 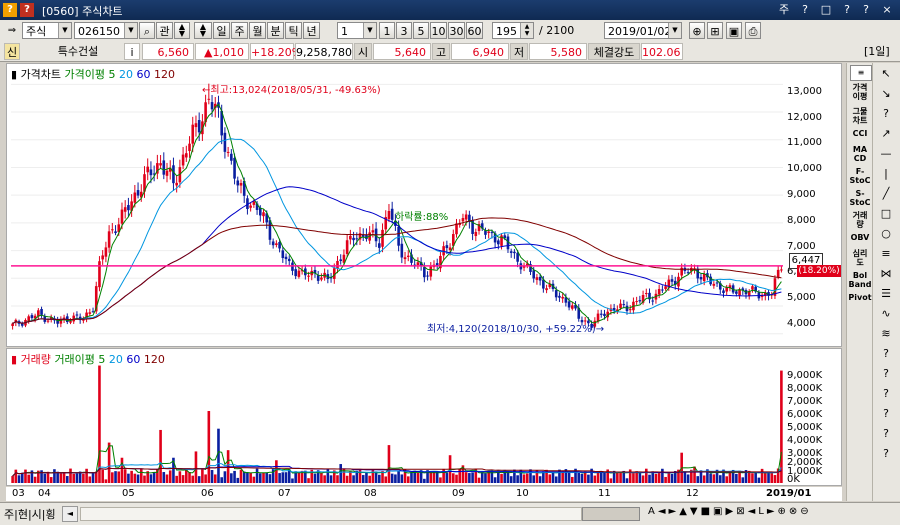 I want to click on help-icon: ?, so click(x=27, y=10).